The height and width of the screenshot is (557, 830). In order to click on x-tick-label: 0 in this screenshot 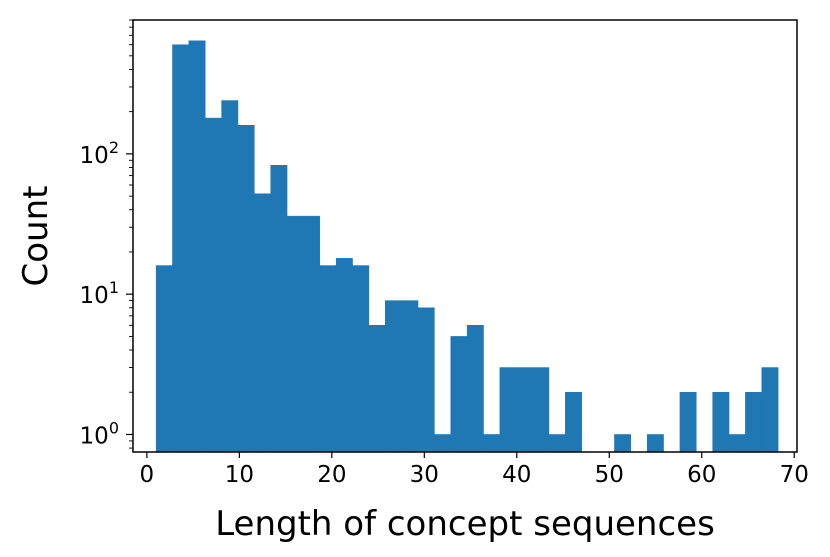, I will do `click(147, 475)`.